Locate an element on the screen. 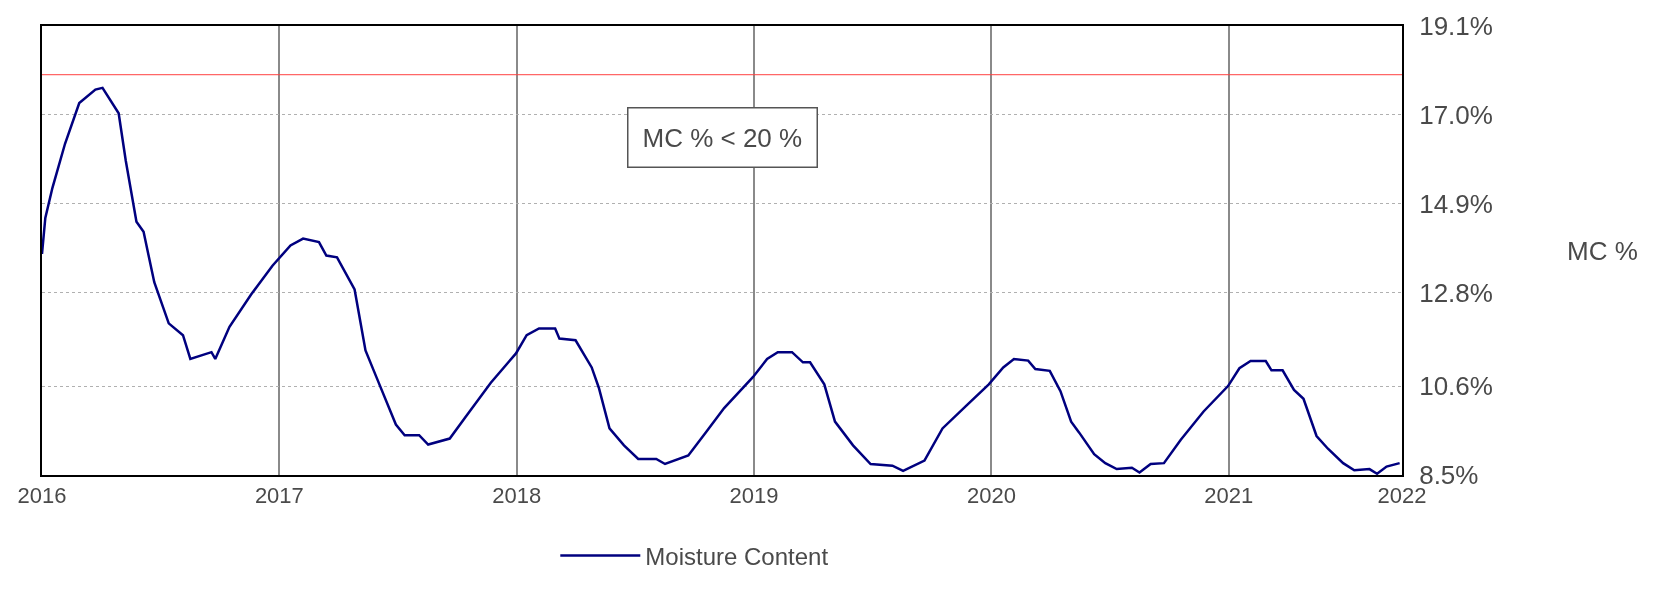 The height and width of the screenshot is (590, 1660). y-tick-label: 19.1% is located at coordinates (1456, 26).